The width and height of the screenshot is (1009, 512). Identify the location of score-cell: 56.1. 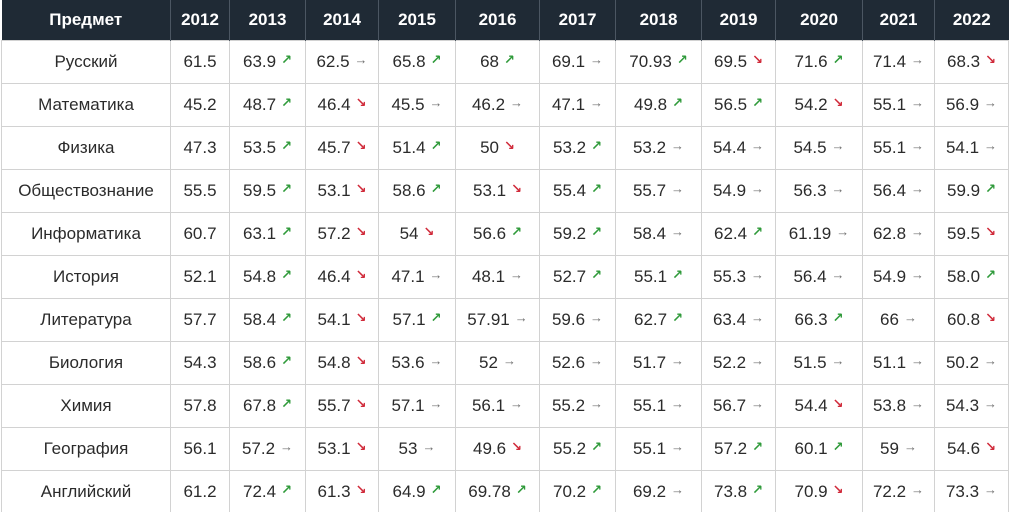
(200, 449).